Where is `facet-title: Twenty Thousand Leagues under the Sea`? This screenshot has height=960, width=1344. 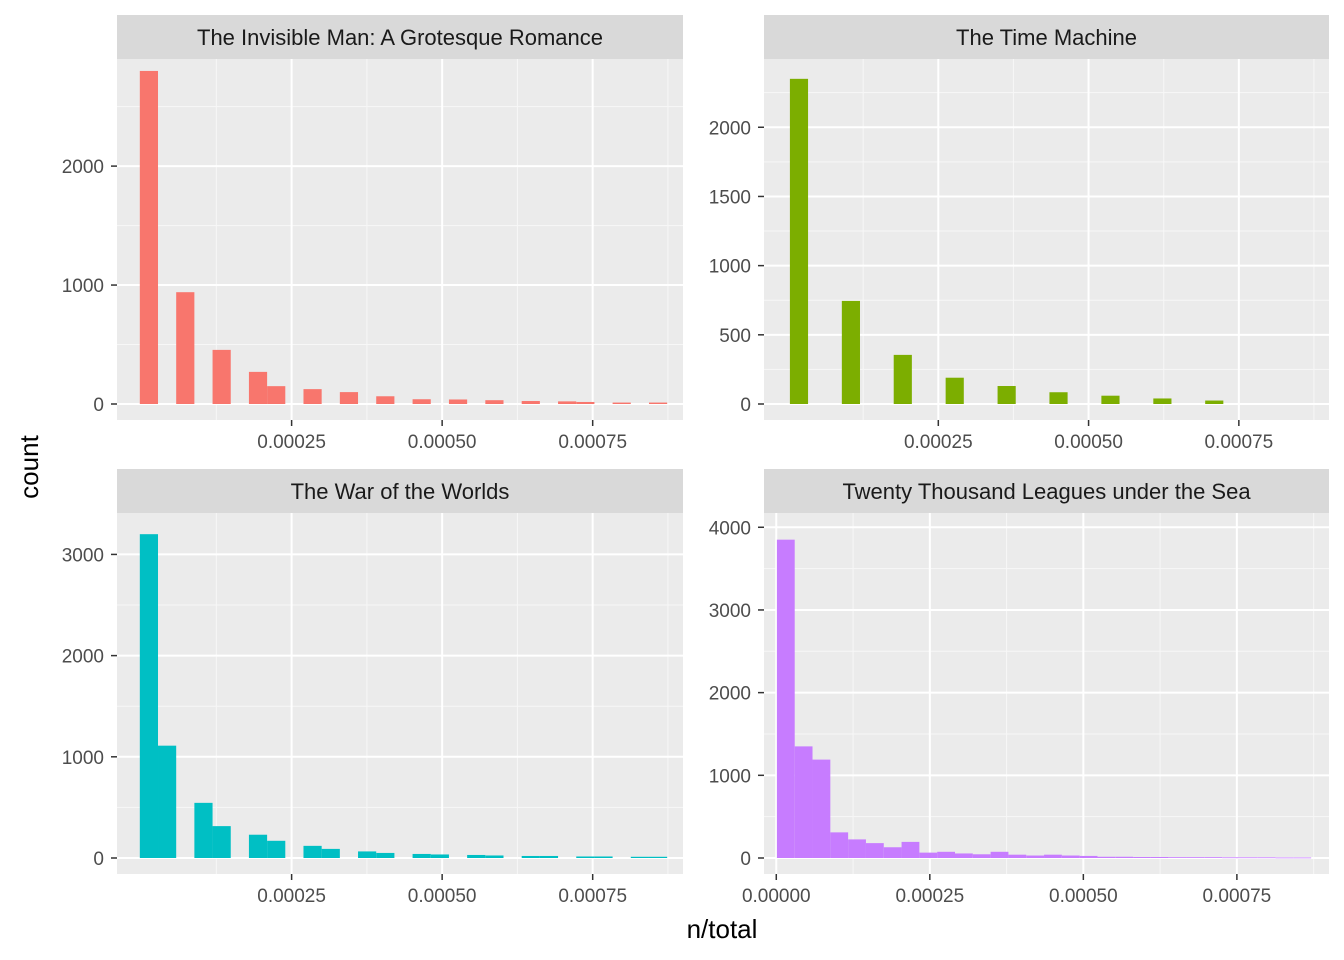
facet-title: Twenty Thousand Leagues under the Sea is located at coordinates (1046, 491).